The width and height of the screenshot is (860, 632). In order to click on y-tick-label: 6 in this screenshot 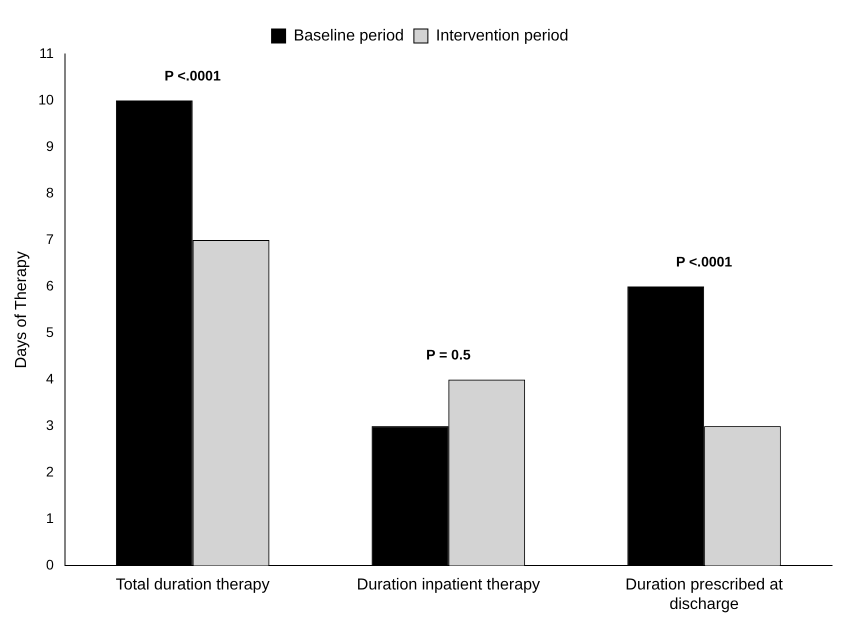, I will do `click(50, 285)`.